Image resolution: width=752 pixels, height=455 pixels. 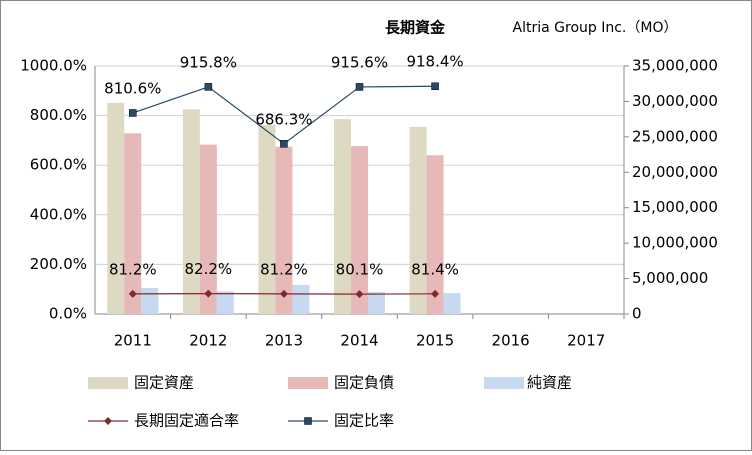 I want to click on y-tick-label: 0.0%, so click(x=68, y=314).